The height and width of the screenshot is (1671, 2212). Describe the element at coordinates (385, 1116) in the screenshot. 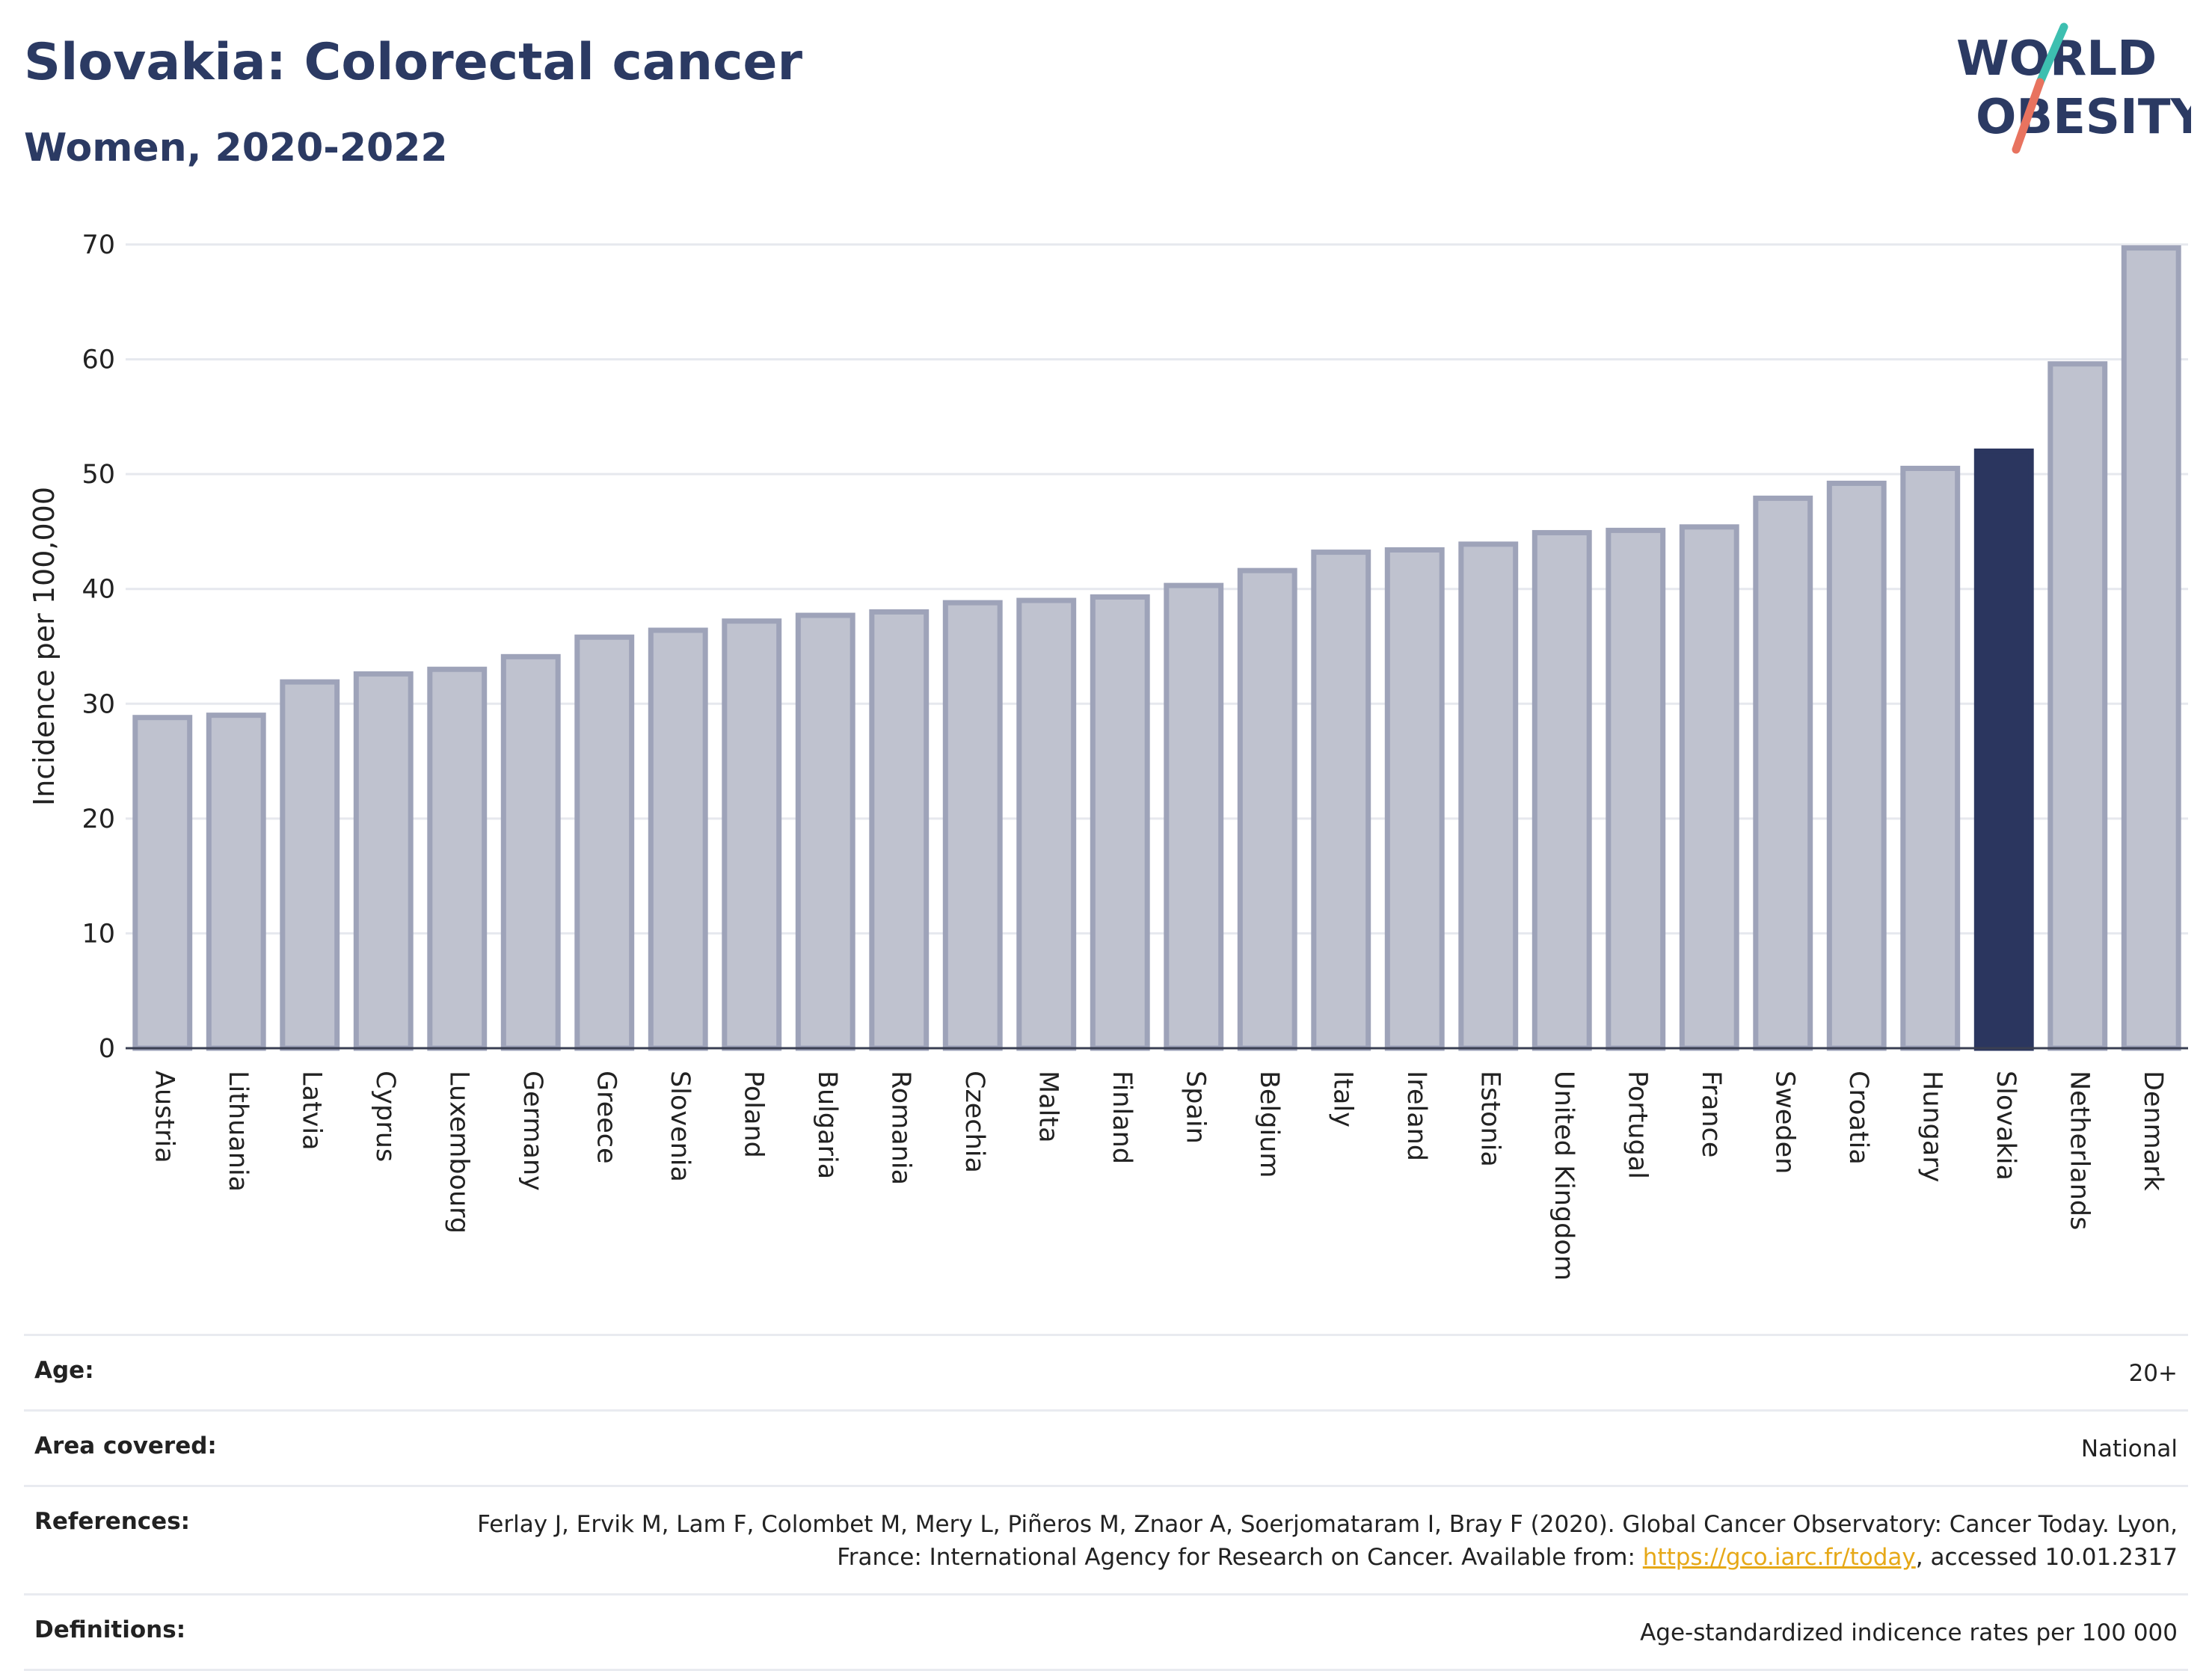

I see `x-tick-label: Cyprus` at that location.